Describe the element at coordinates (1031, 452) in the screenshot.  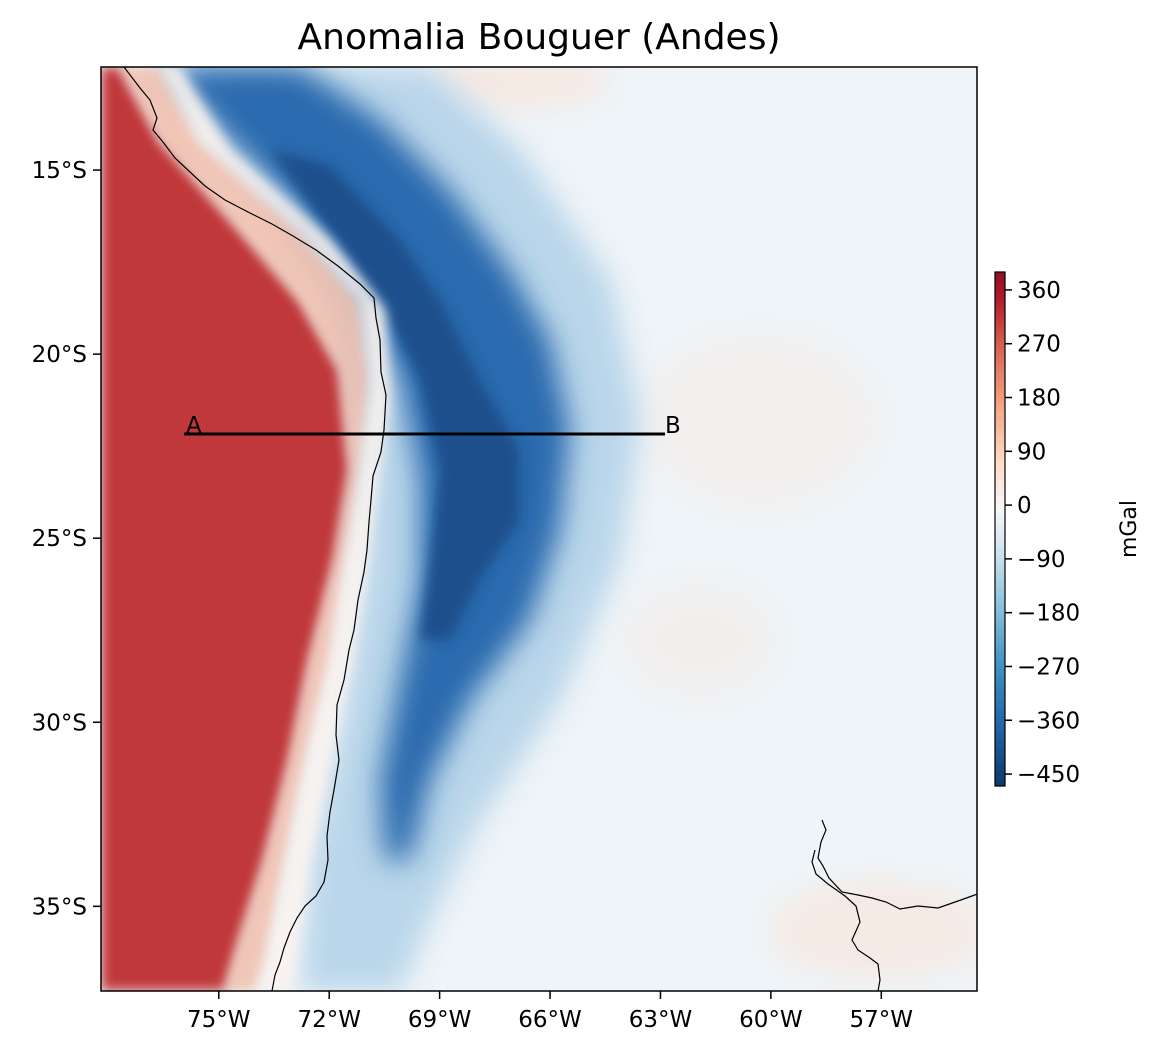
I see `colorbar-tick-label: 90` at that location.